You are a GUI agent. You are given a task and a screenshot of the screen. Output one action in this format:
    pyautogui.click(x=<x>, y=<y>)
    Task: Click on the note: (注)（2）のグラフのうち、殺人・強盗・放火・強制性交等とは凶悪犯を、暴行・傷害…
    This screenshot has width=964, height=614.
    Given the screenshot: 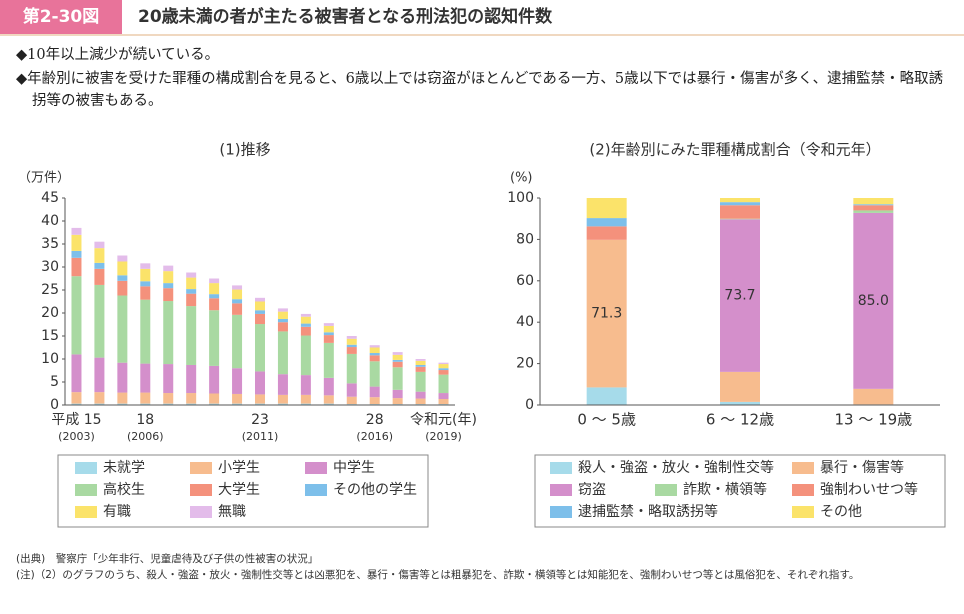 What is the action you would take?
    pyautogui.click(x=438, y=575)
    